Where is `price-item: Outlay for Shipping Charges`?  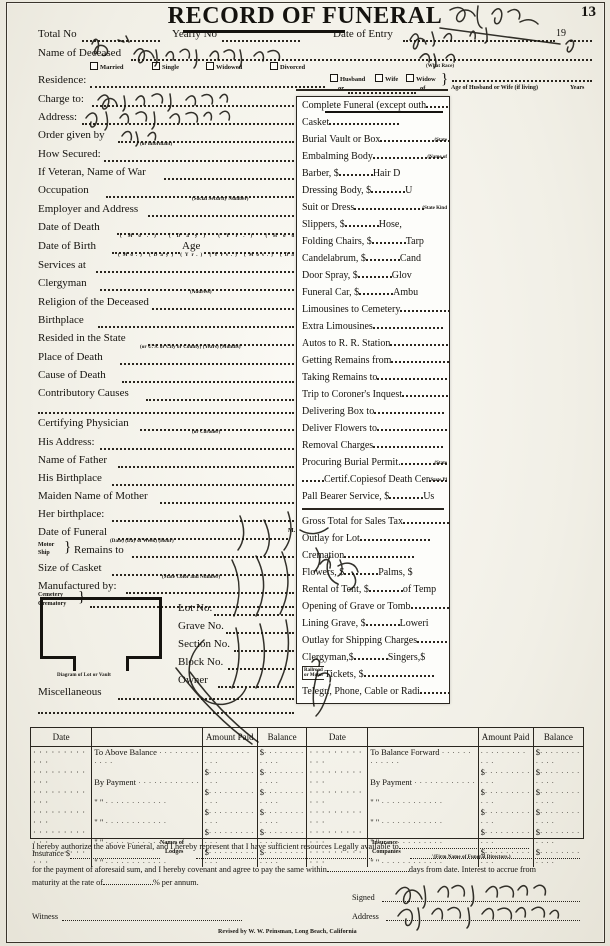 price-item: Outlay for Shipping Charges is located at coordinates (373, 640).